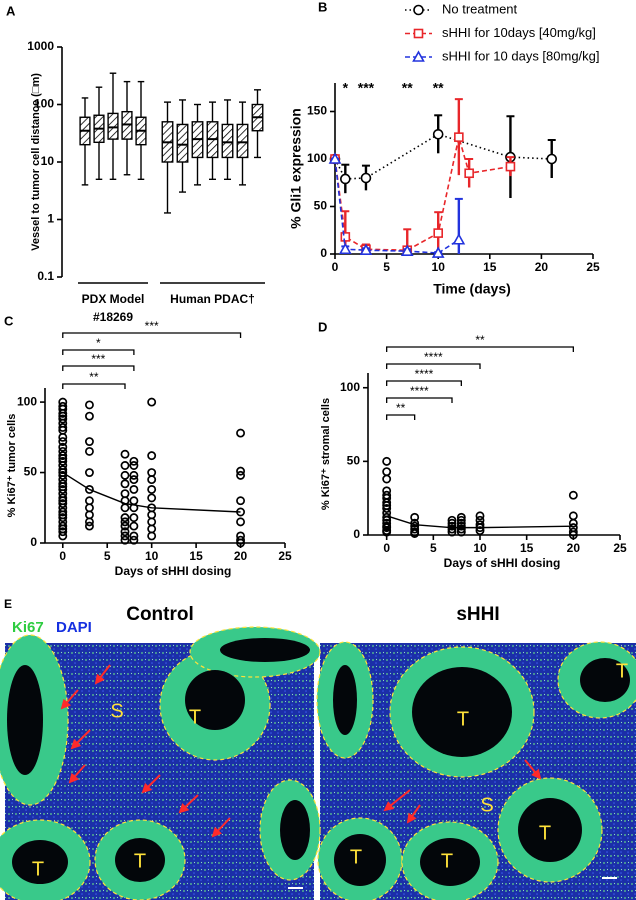 This screenshot has width=636, height=900. Describe the element at coordinates (356, 534) in the screenshot. I see `y-tick-label: 0` at that location.